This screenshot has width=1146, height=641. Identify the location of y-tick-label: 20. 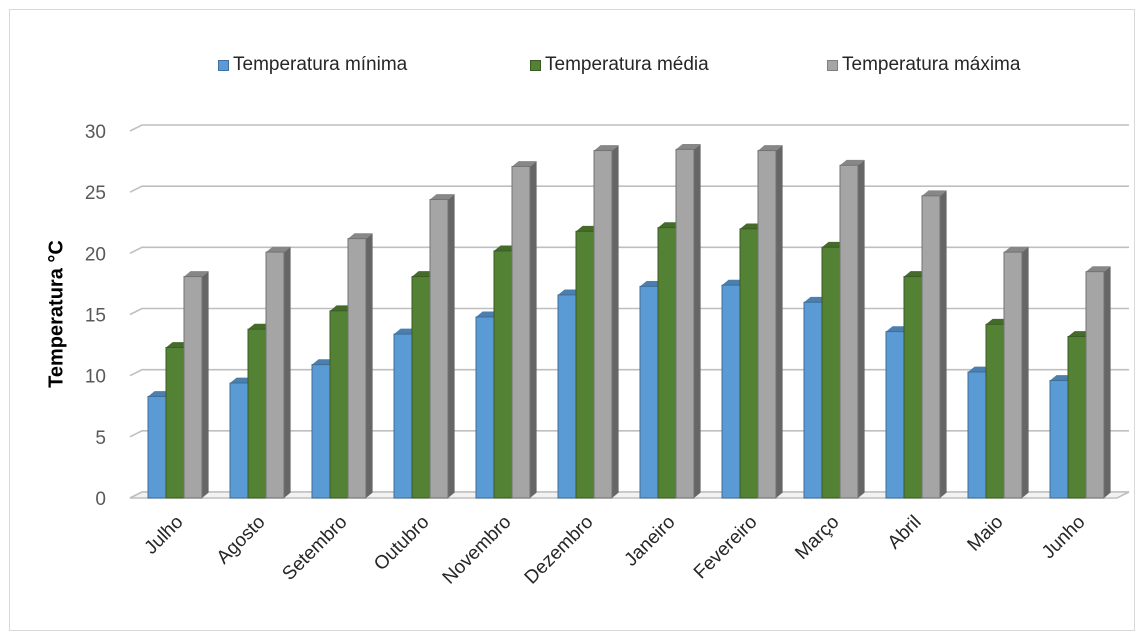
(95, 254).